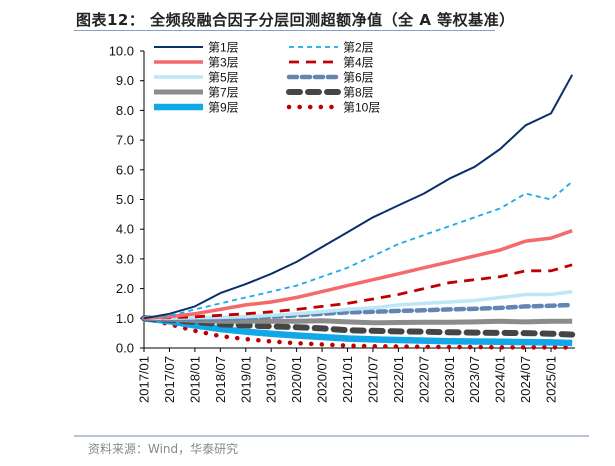 This screenshot has width=615, height=466. I want to click on legend-label: 第6层, so click(358, 78).